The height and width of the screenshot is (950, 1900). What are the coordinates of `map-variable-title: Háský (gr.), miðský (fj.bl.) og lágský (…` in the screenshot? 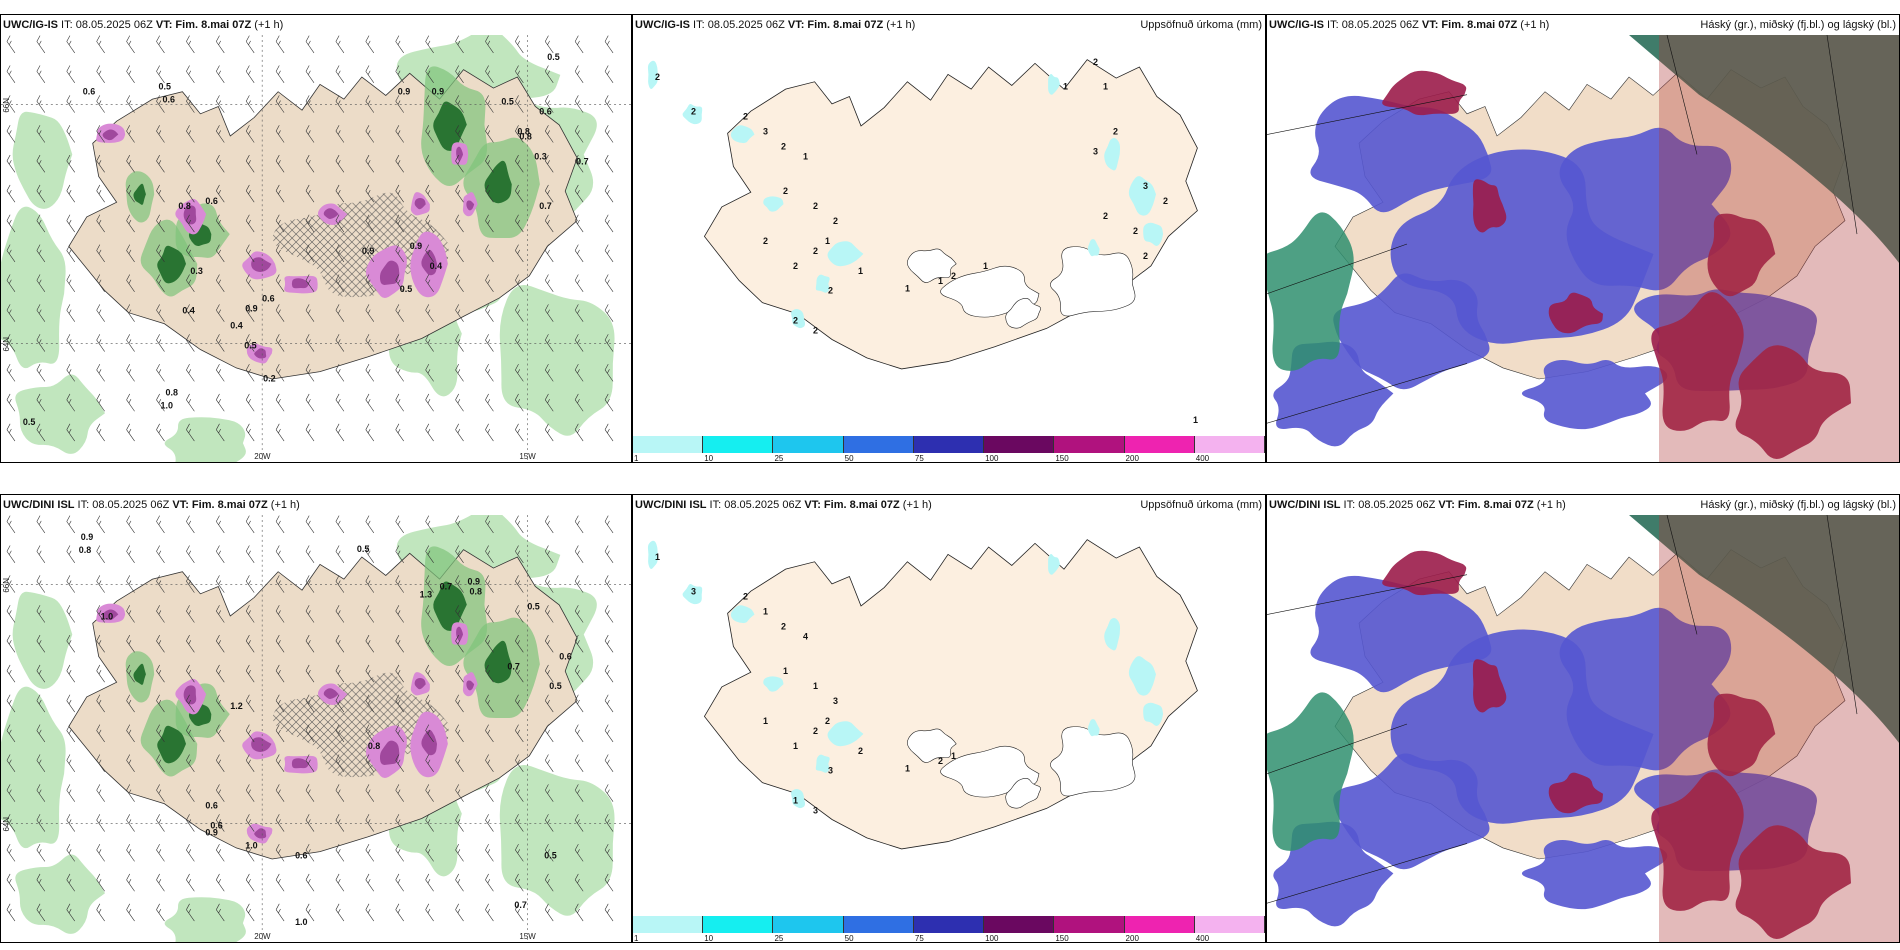 It's located at (1798, 505).